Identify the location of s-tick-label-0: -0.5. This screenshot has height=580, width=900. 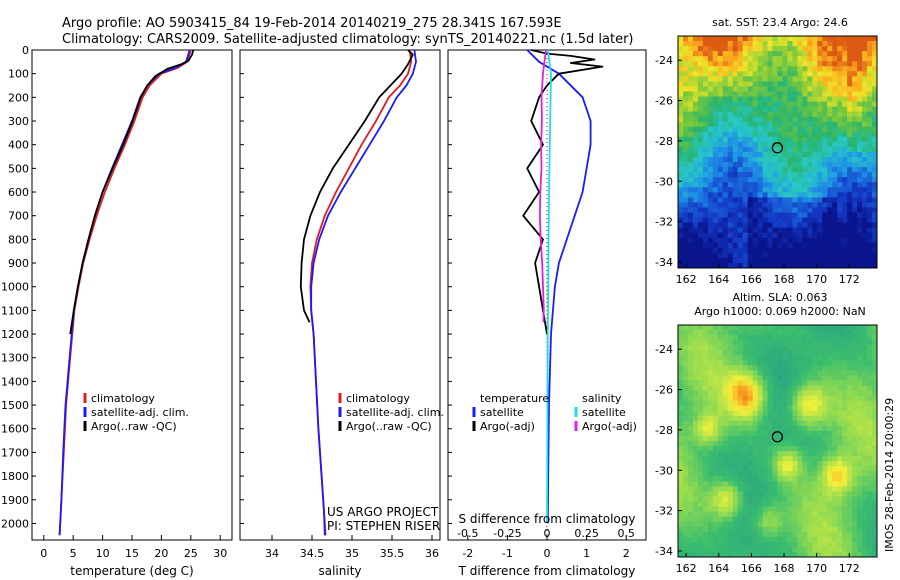
(467, 533).